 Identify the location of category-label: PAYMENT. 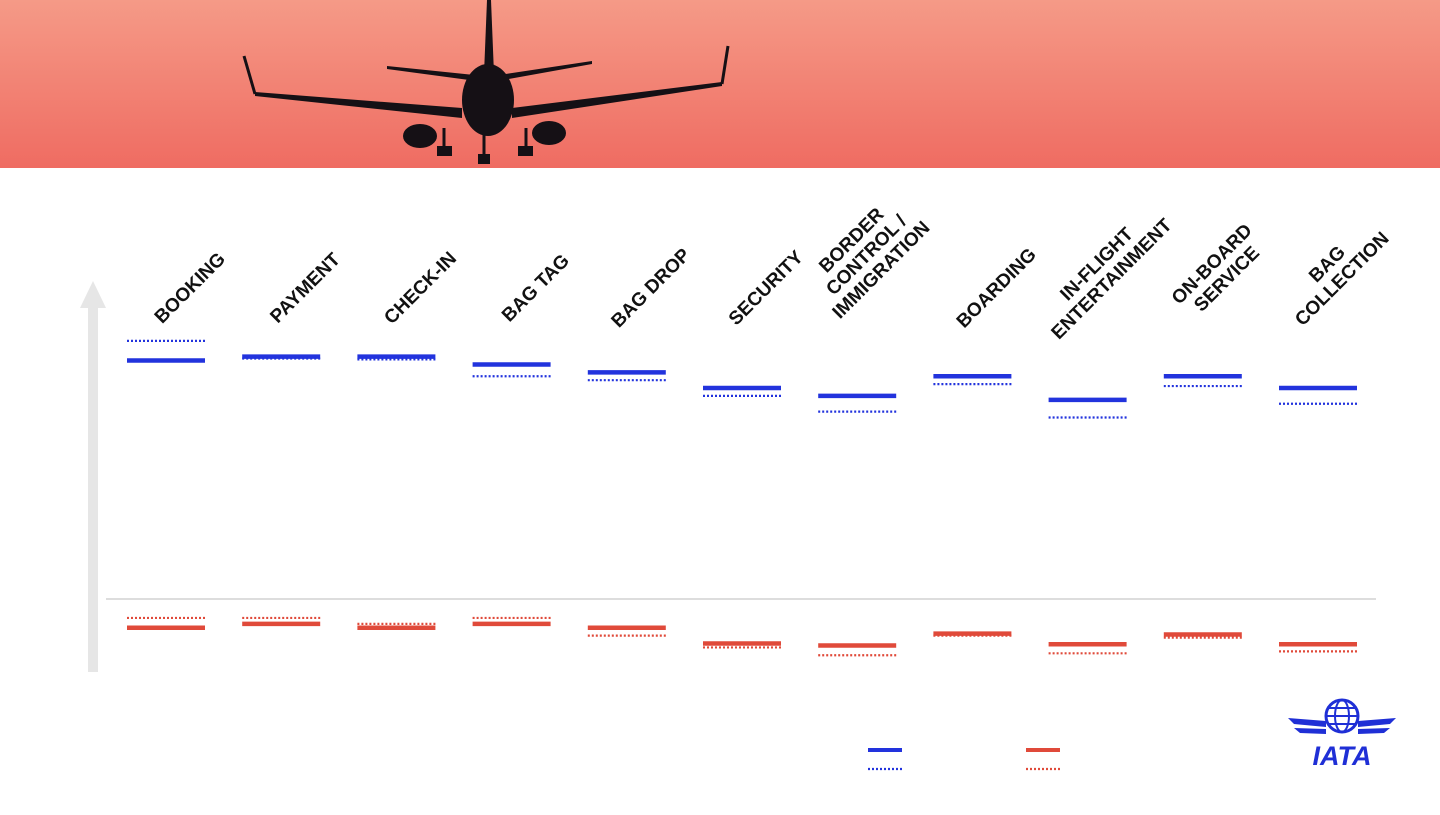
(305, 288).